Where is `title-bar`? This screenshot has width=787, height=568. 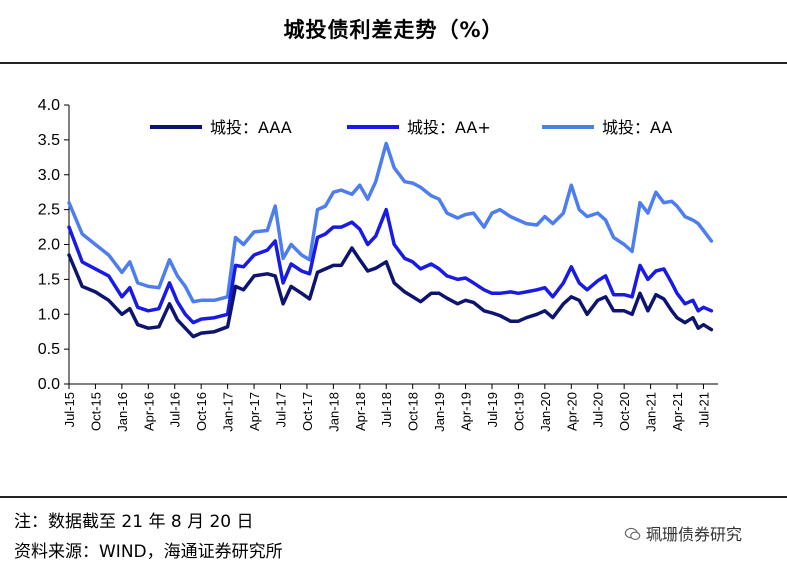
title-bar is located at coordinates (393, 32).